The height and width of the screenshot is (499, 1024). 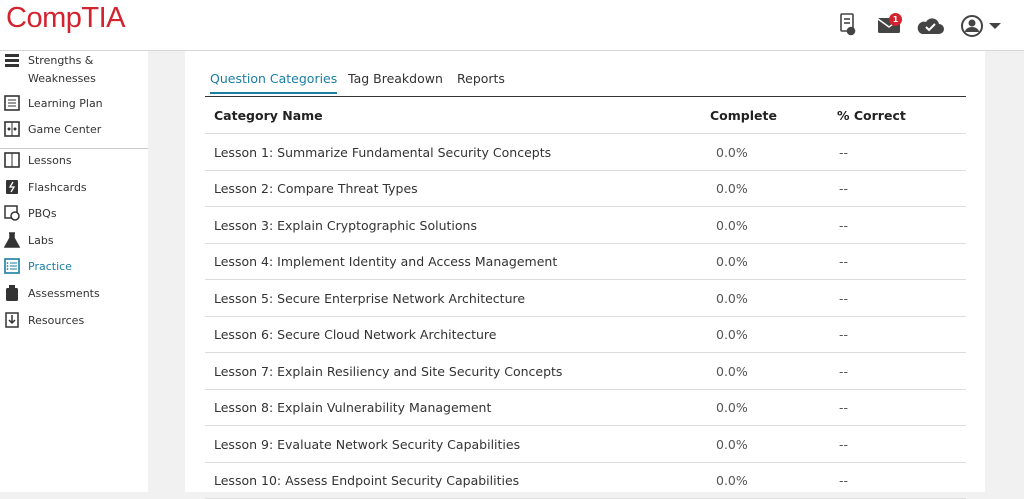 I want to click on sidebar-label: Practice, so click(x=50, y=266).